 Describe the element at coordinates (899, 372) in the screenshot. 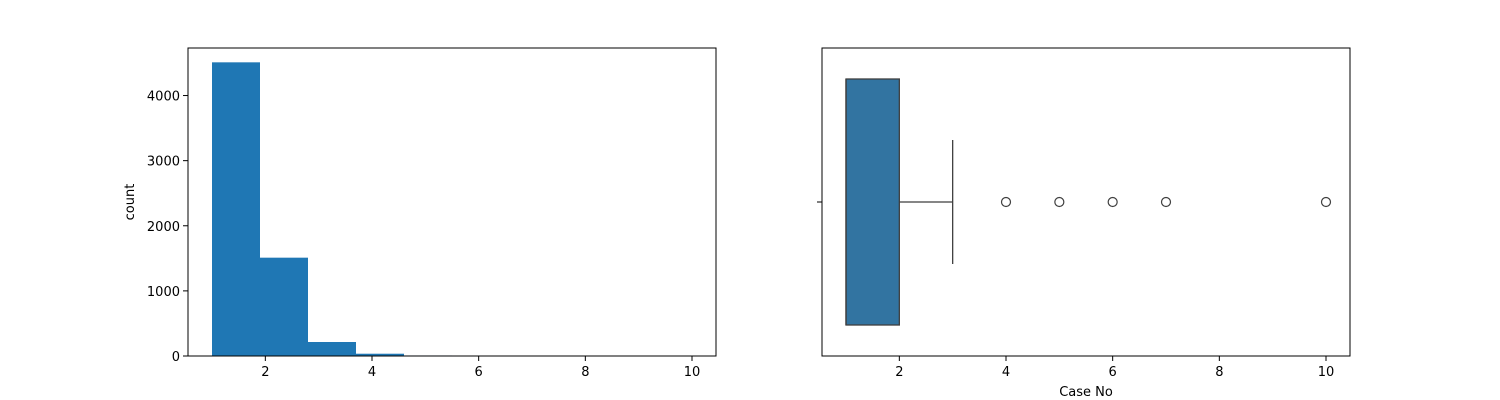

I see `boxplot-x-tick-label-2: 2` at that location.